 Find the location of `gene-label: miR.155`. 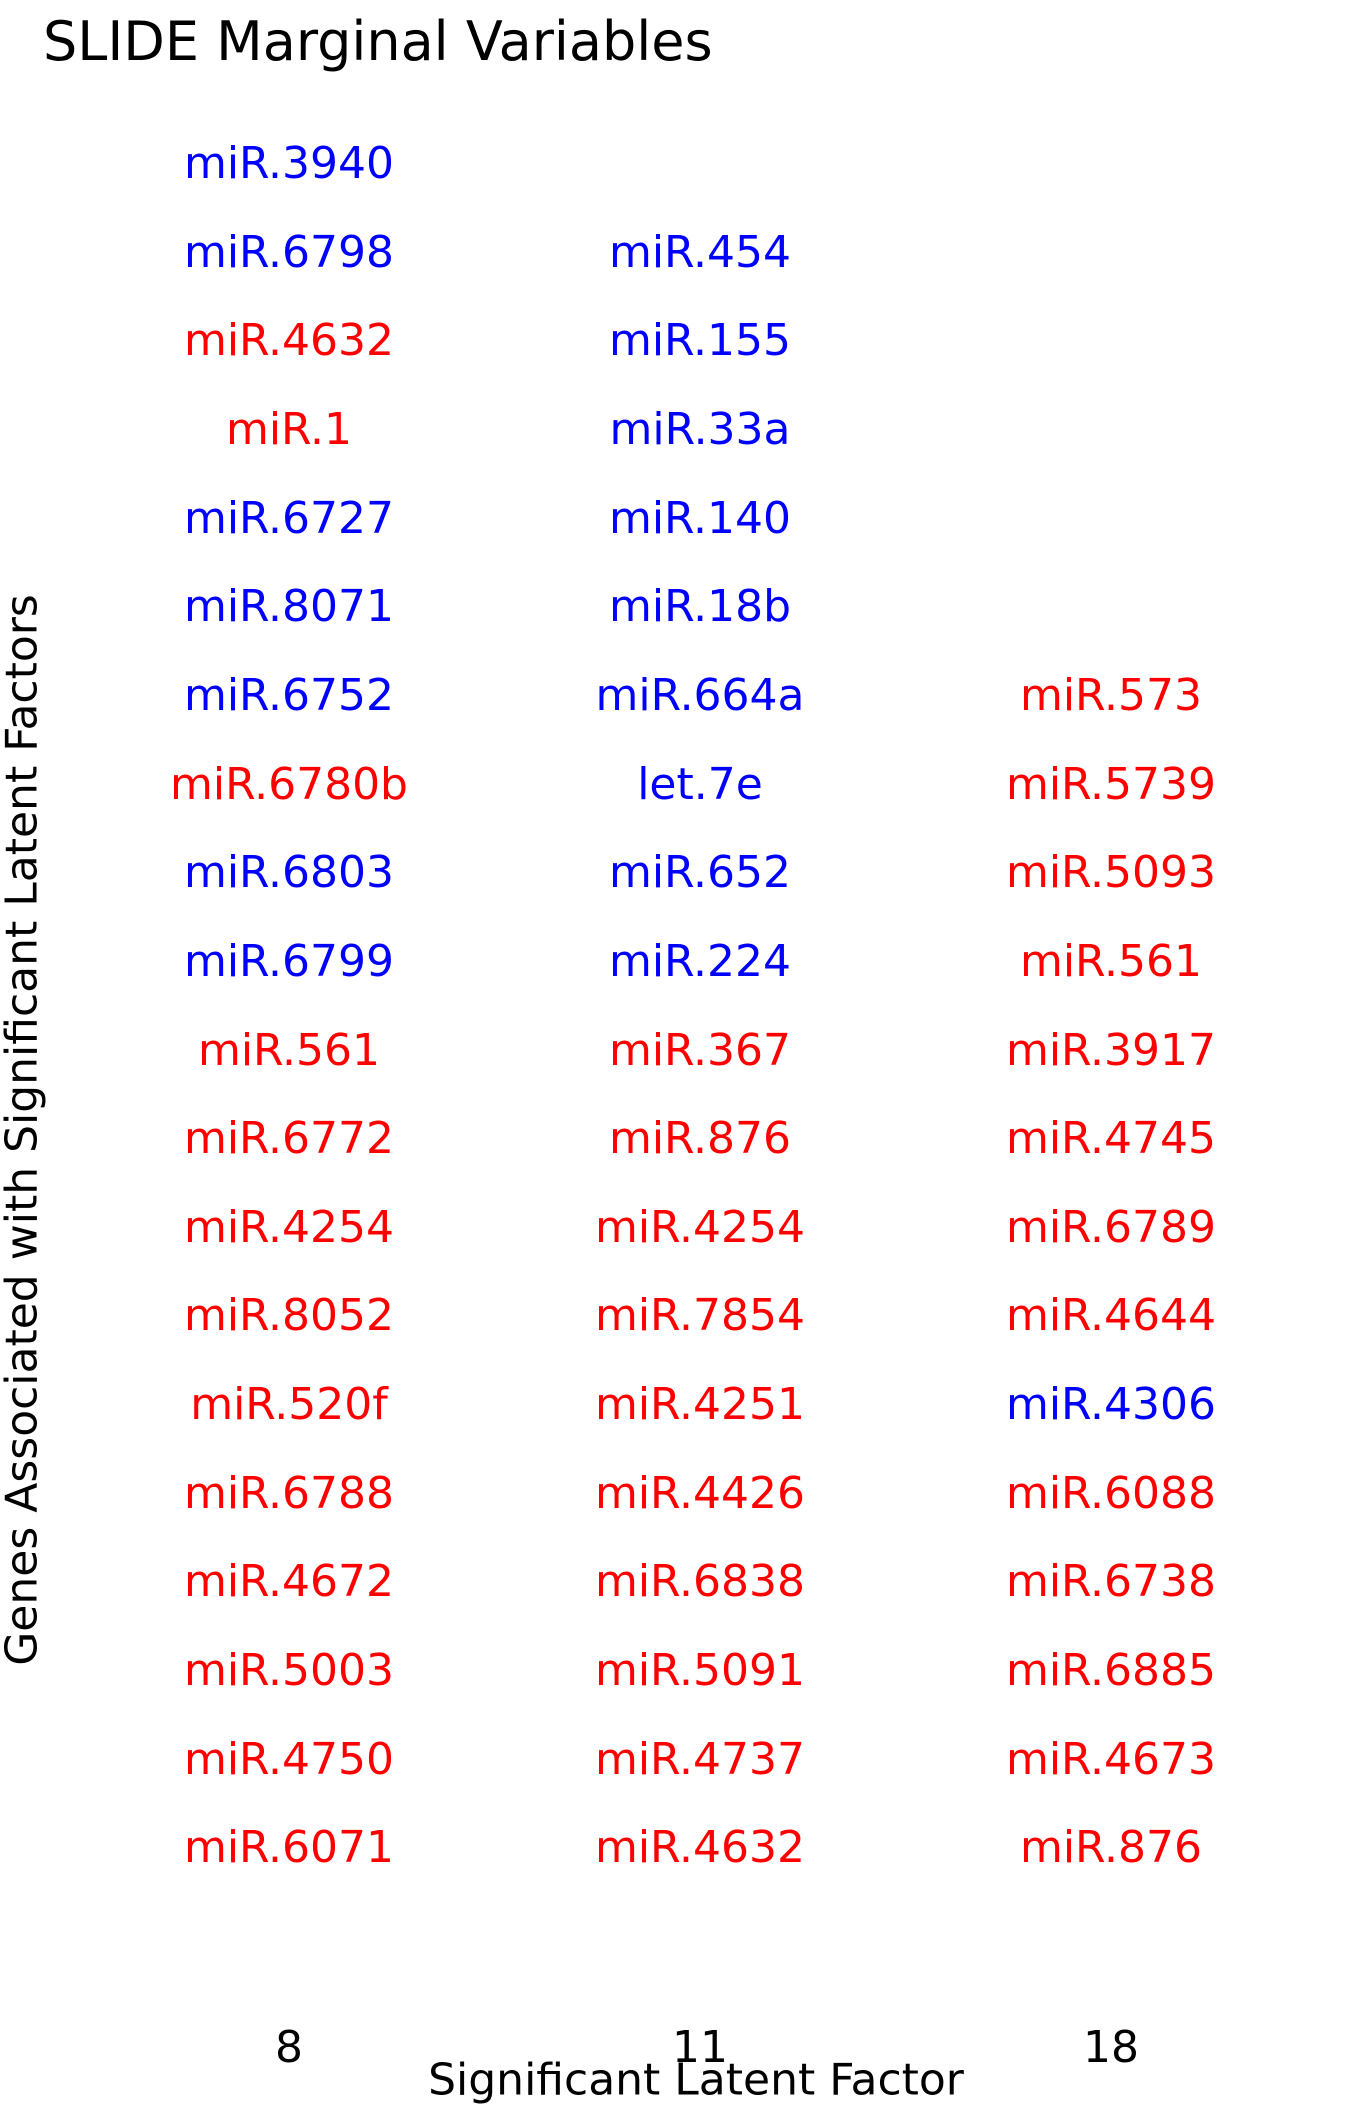

gene-label: miR.155 is located at coordinates (700, 341).